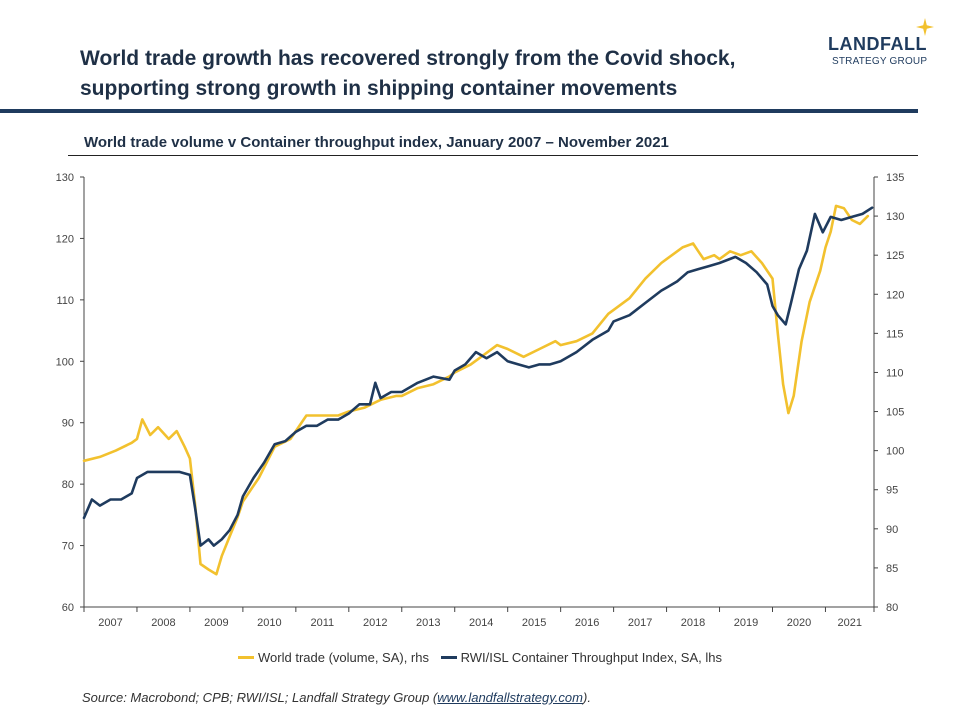 Image resolution: width=960 pixels, height=720 pixels. I want to click on right-tick-label: 95, so click(892, 491).